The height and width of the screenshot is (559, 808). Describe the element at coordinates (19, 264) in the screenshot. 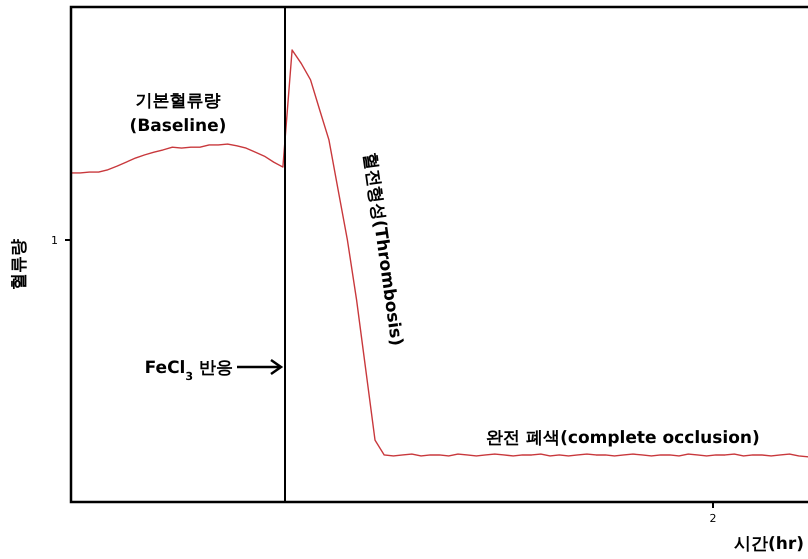

I see `y-axis-title: 혈류량` at that location.